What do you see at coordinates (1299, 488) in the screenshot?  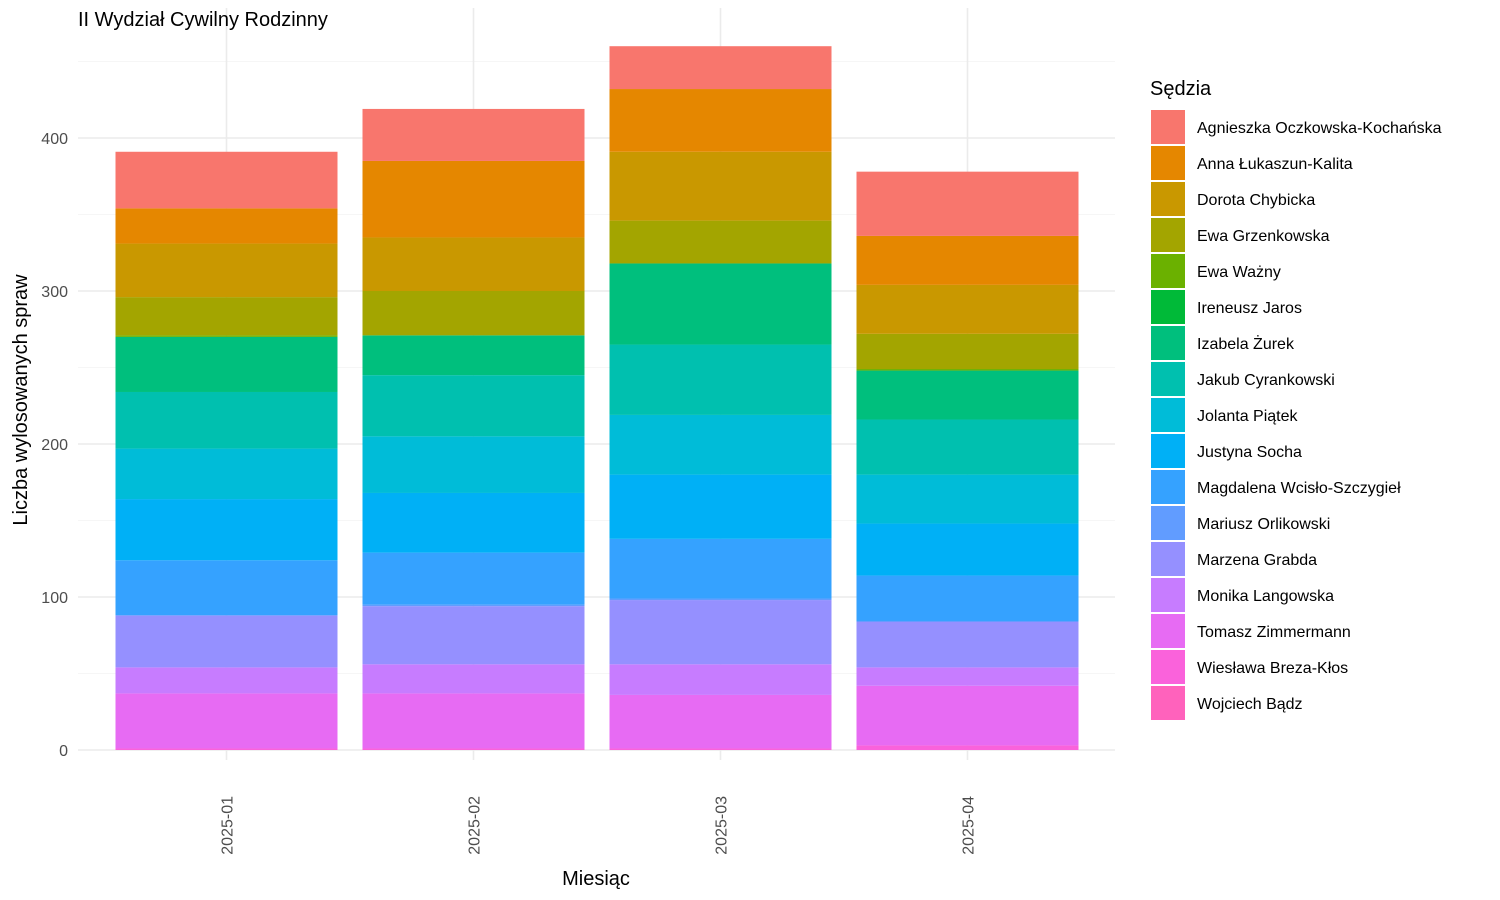 I see `legend-label: Magdalena Wcisło-Szczygieł` at bounding box center [1299, 488].